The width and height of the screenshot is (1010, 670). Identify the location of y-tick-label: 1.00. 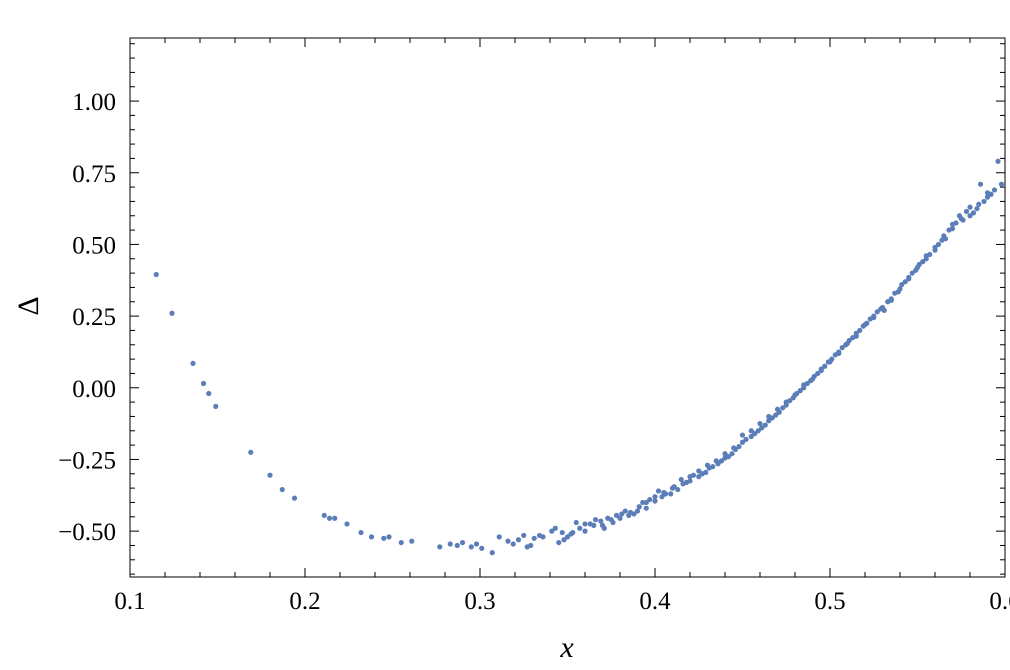
(94, 102).